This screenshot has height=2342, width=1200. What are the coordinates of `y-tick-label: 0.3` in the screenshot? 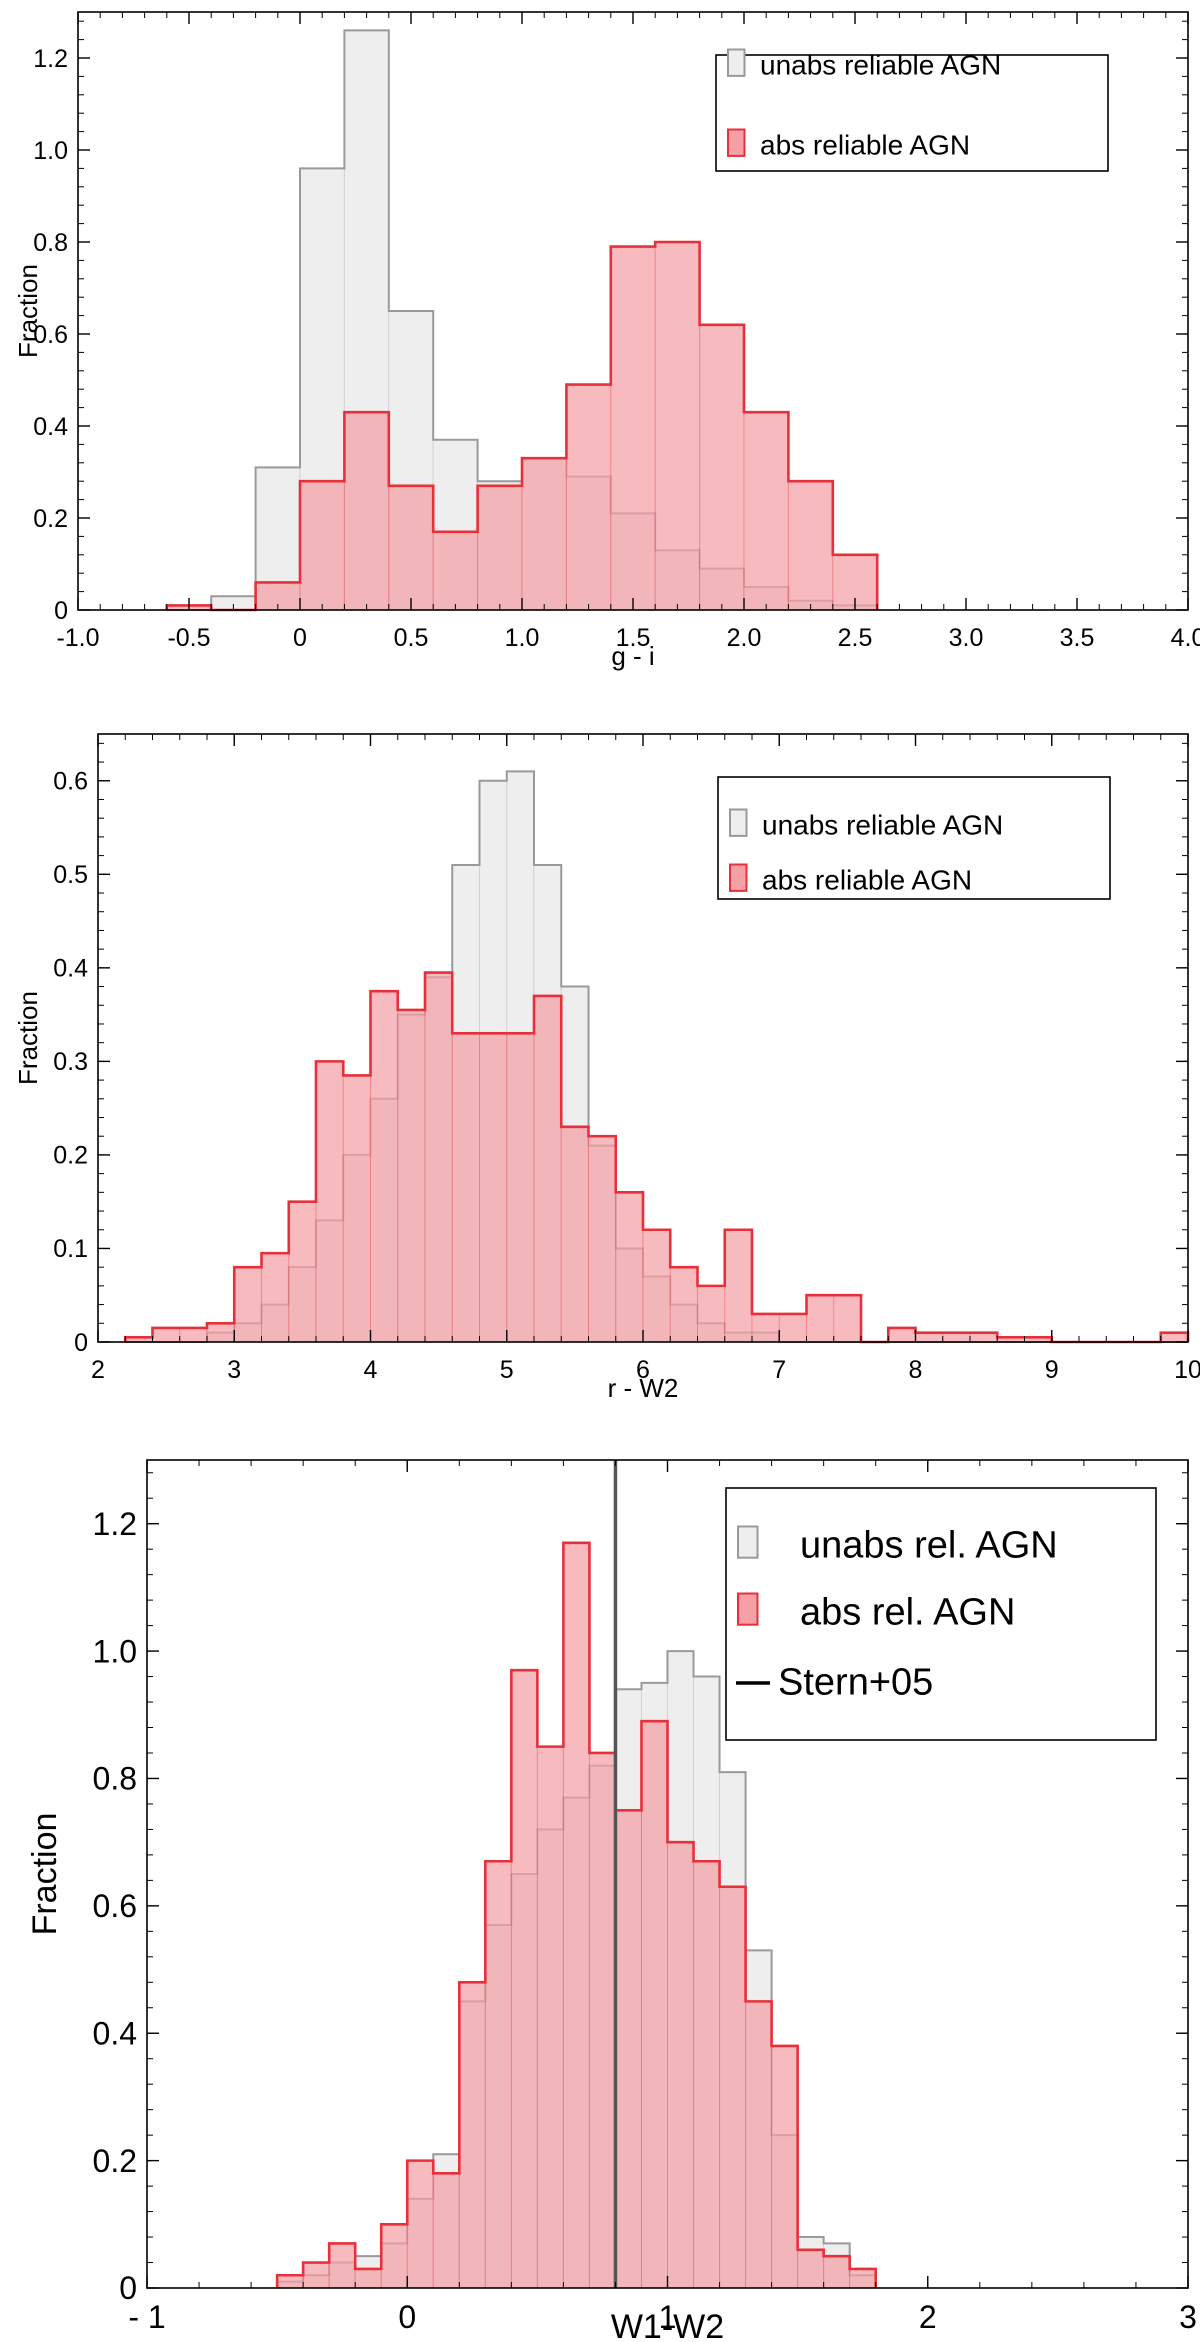 It's located at (70, 1062).